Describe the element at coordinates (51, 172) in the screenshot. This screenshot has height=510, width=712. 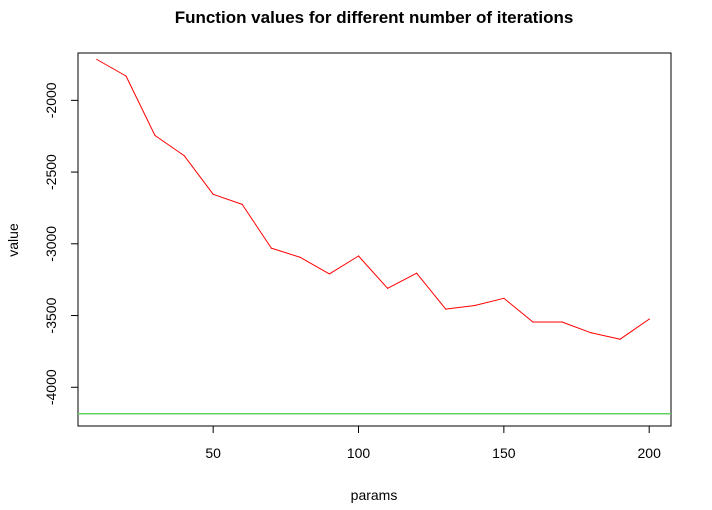
I see `y-tick-label: -2500` at that location.